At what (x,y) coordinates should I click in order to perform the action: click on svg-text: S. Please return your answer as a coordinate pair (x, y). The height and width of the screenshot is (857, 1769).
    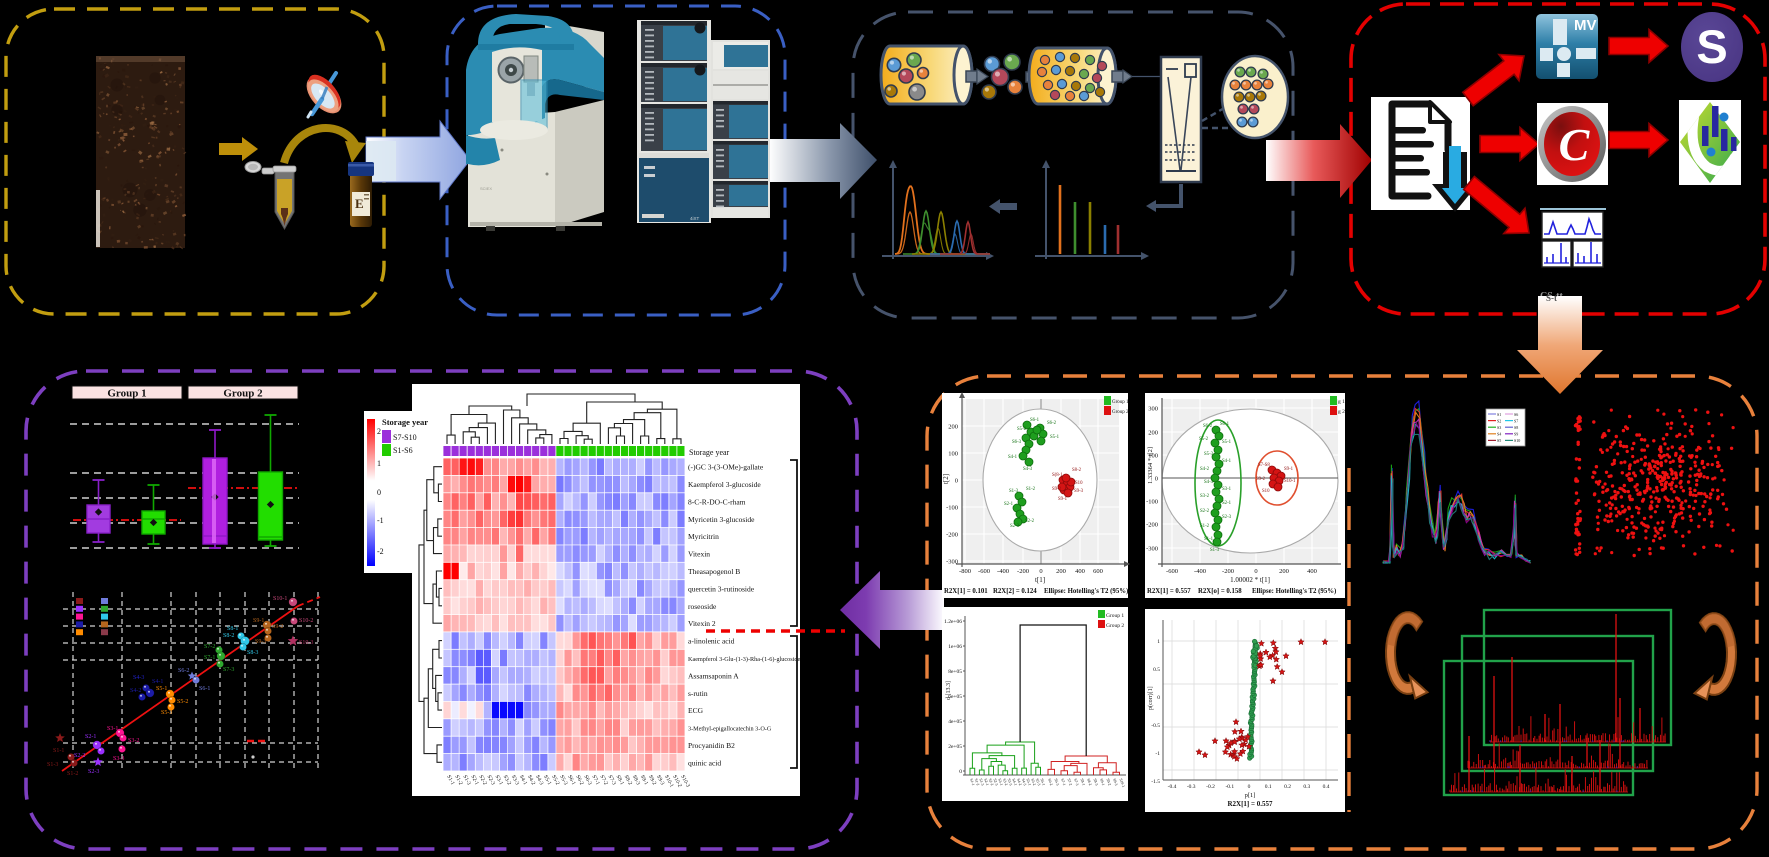
    Looking at the image, I should click on (1711, 46).